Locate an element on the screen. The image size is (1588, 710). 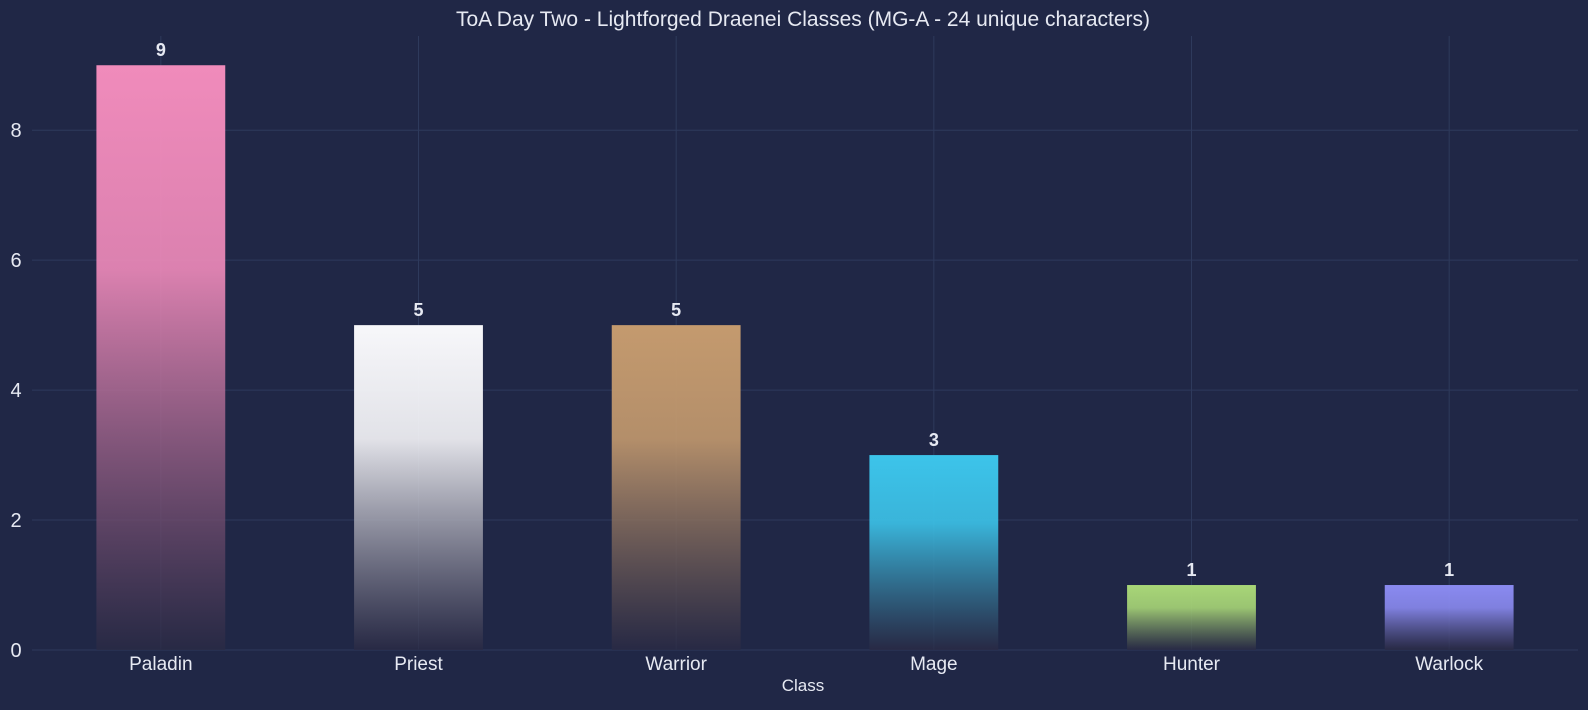
bar-hunter is located at coordinates (1191, 617).